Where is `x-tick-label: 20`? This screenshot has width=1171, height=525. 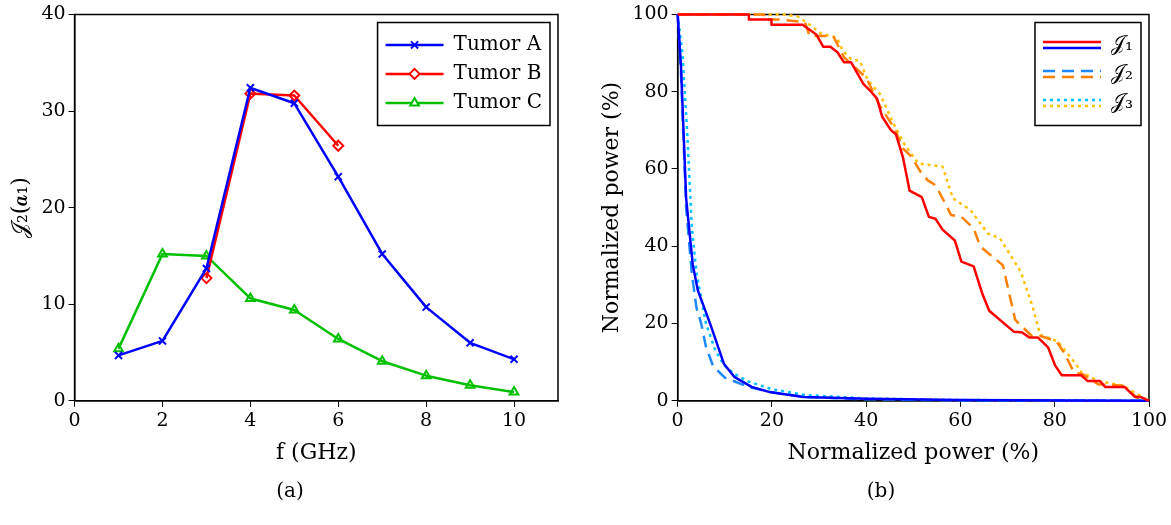 x-tick-label: 20 is located at coordinates (772, 419).